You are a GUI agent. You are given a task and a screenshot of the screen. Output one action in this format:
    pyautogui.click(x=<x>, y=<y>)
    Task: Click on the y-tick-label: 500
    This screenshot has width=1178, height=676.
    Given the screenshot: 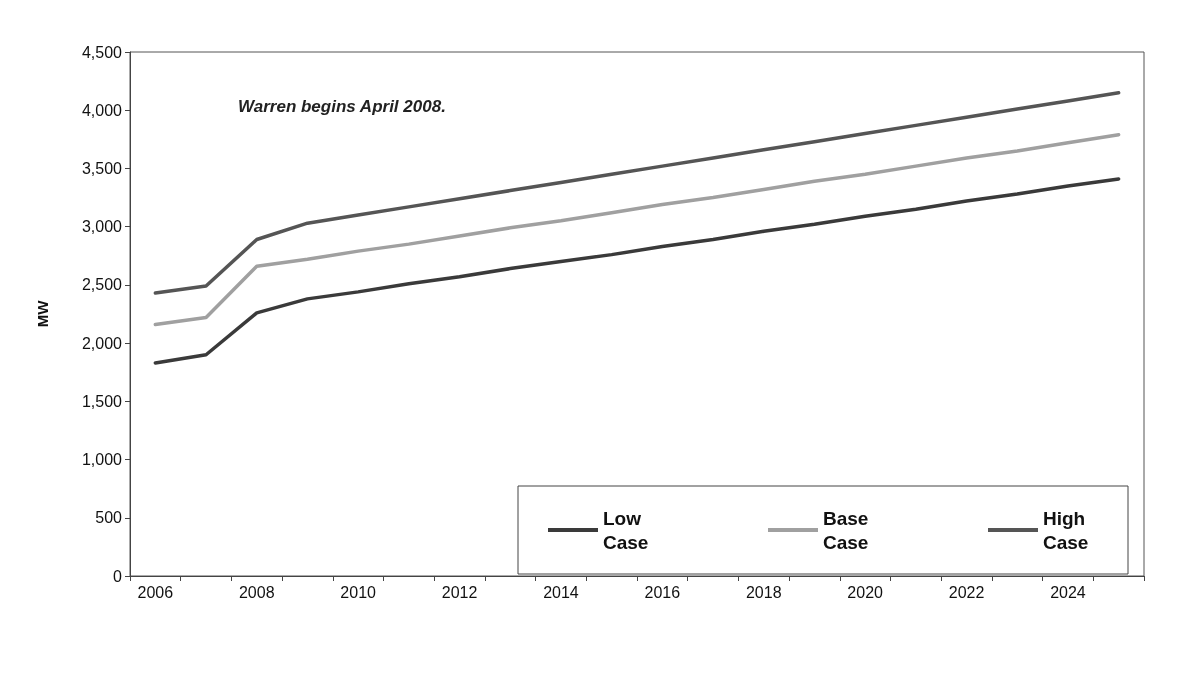 What is the action you would take?
    pyautogui.click(x=109, y=518)
    